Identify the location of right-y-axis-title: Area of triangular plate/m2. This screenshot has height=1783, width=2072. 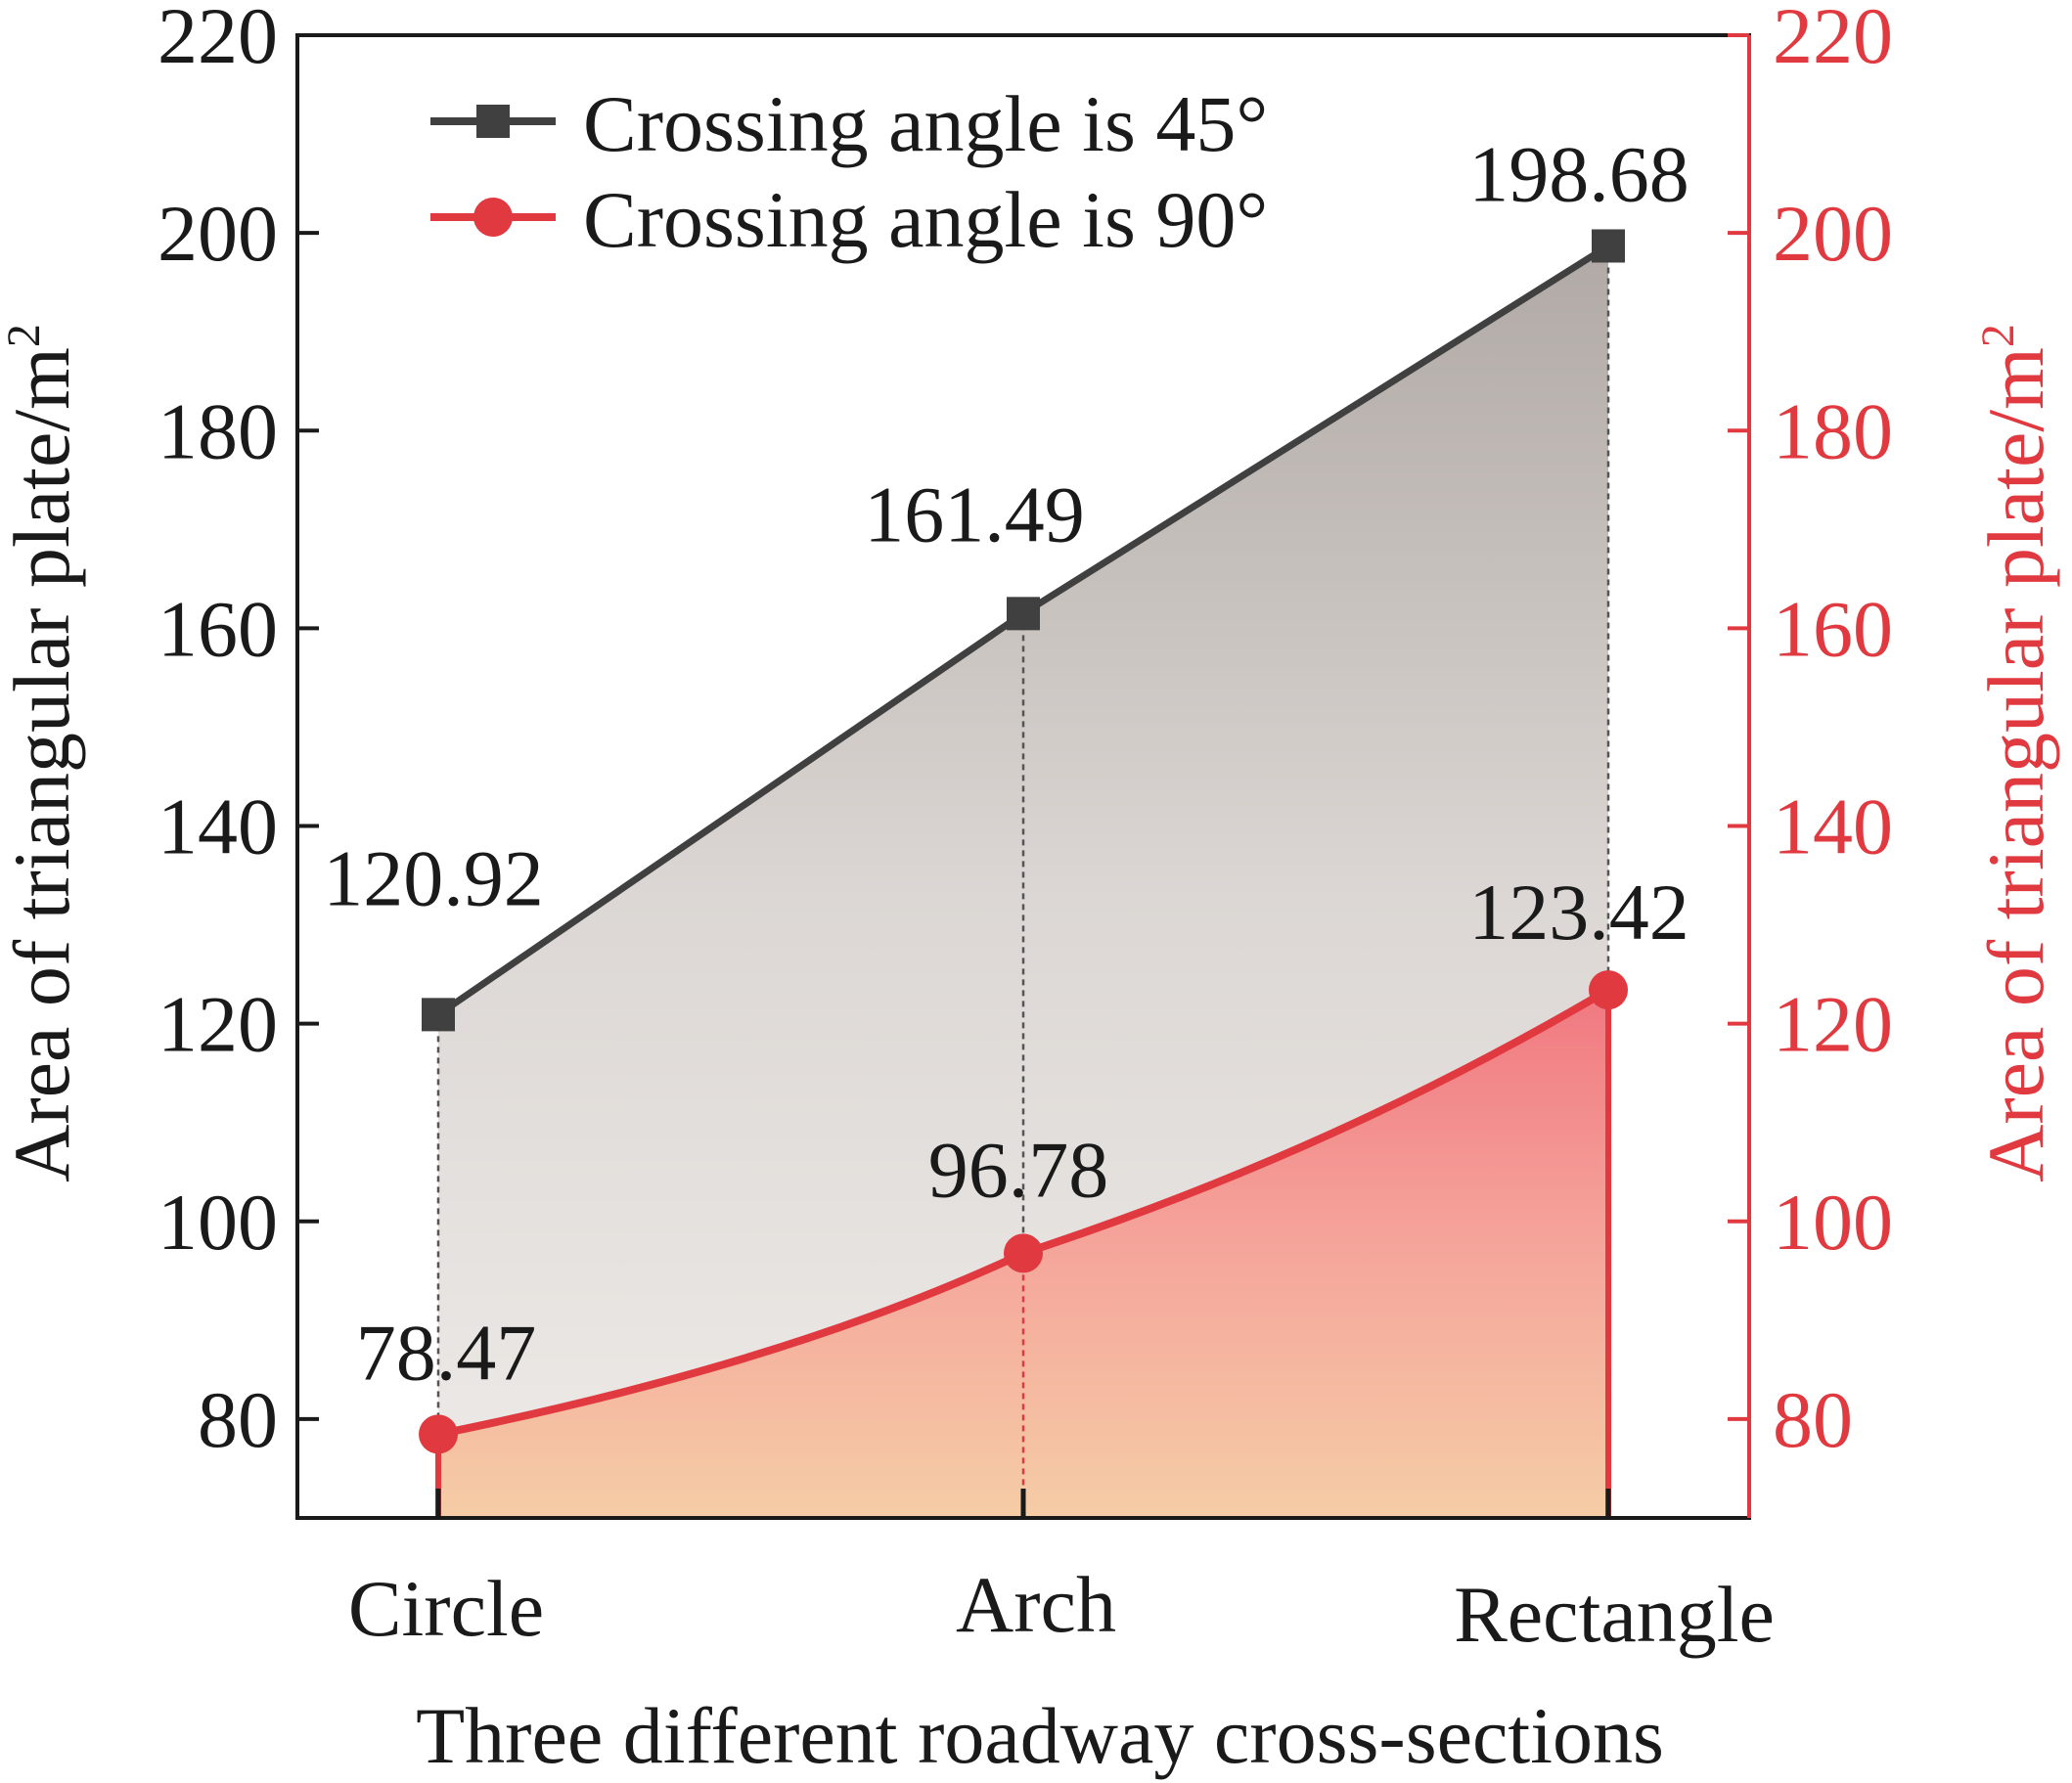
(2015, 753).